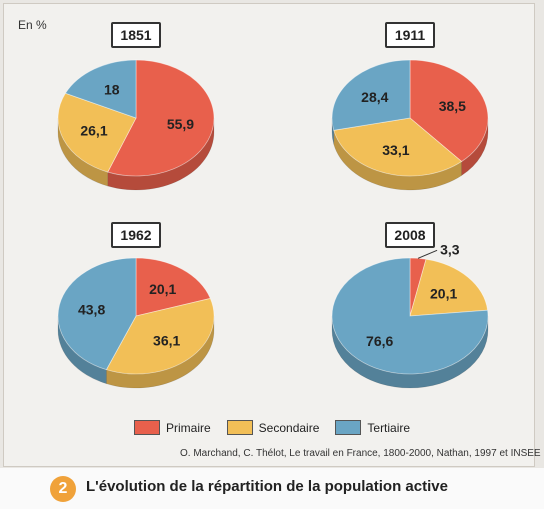 Image resolution: width=544 pixels, height=509 pixels. I want to click on pie-1911-slice-tertiaire, so click(371, 95).